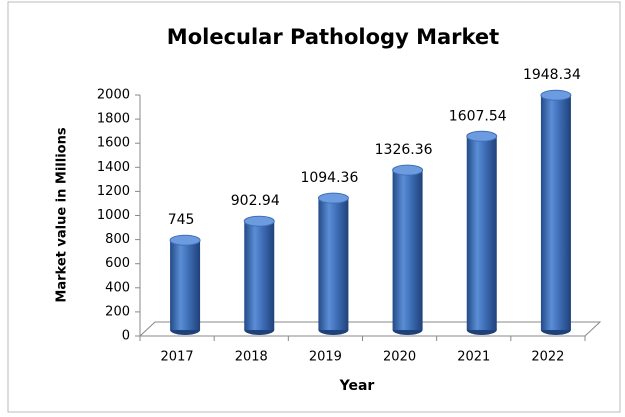 The height and width of the screenshot is (417, 625). What do you see at coordinates (117, 239) in the screenshot?
I see `y-tick-label: 800` at bounding box center [117, 239].